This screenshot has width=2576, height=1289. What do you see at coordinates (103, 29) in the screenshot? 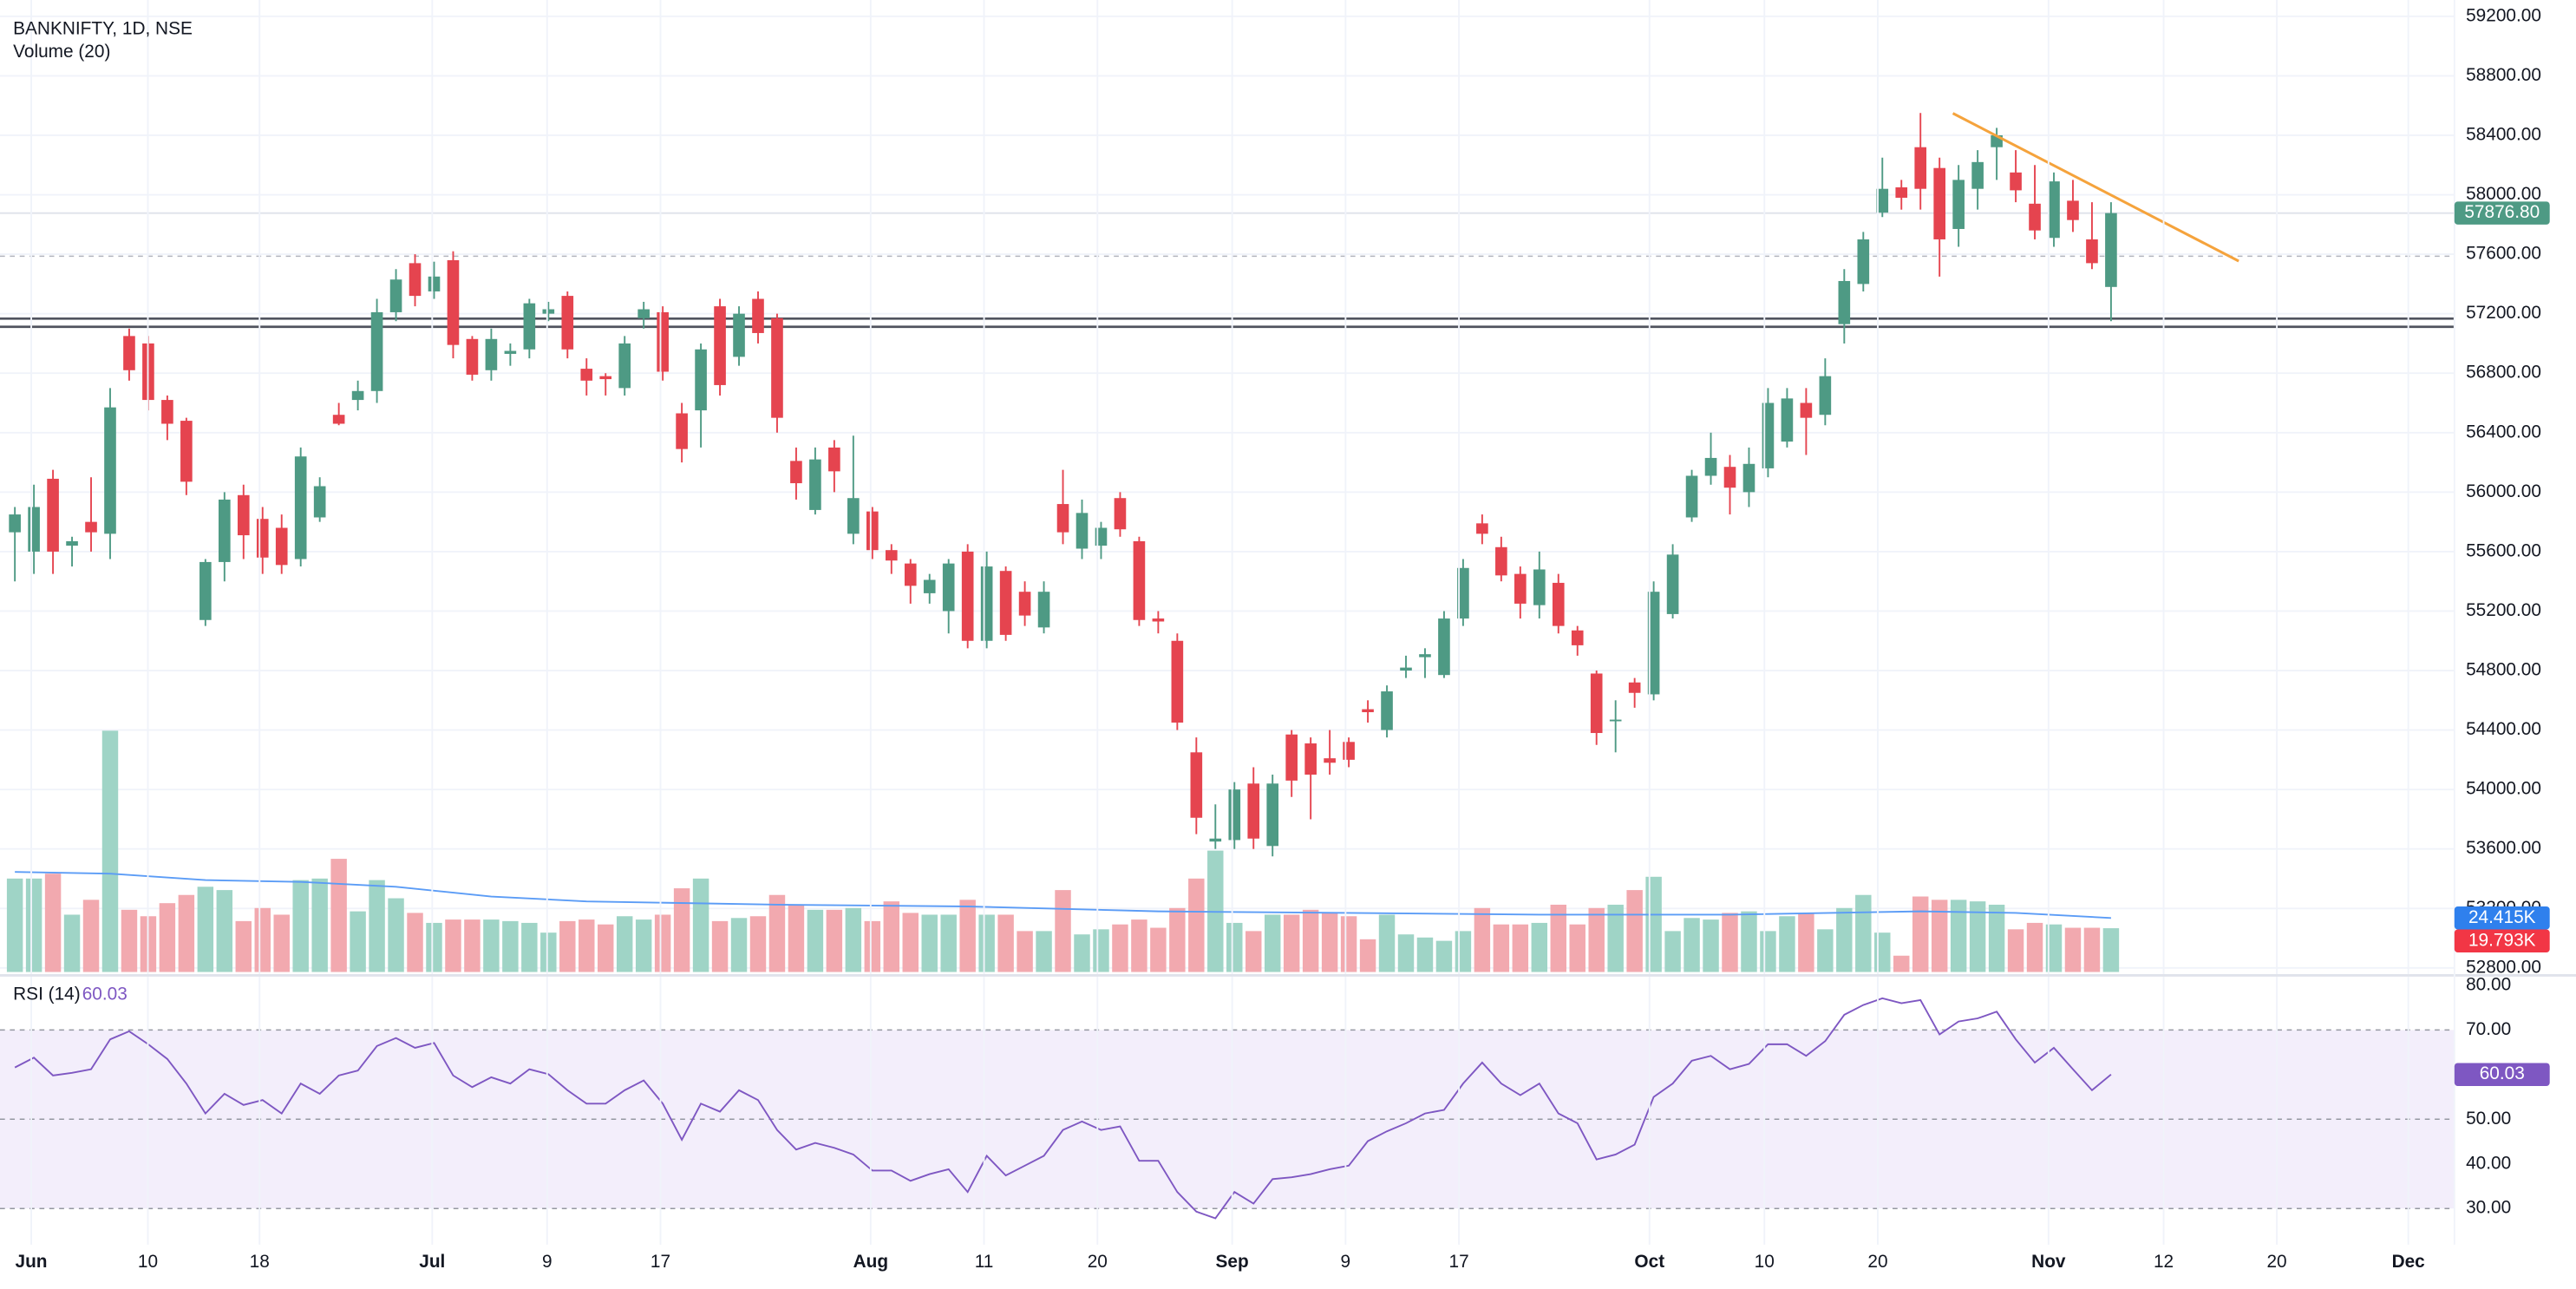
I see `symbol-title: BANKNIFTY, 1D, NSE` at bounding box center [103, 29].